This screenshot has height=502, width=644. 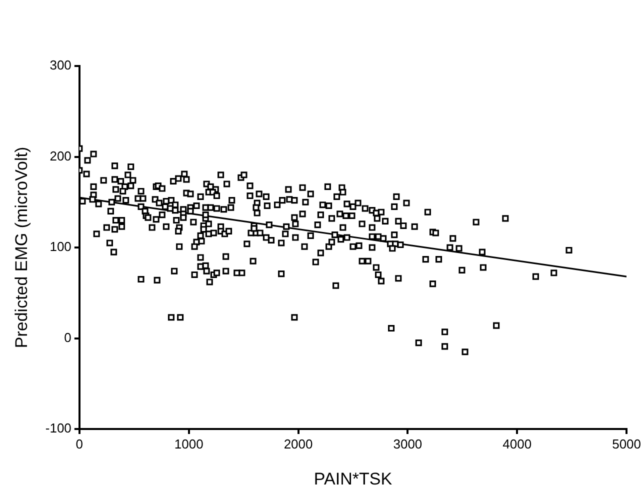 What do you see at coordinates (407, 444) in the screenshot?
I see `x-tick-label: 3000` at bounding box center [407, 444].